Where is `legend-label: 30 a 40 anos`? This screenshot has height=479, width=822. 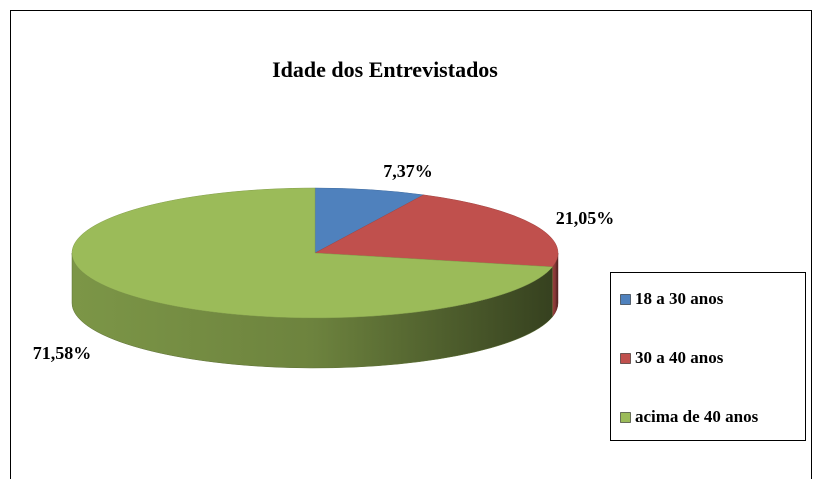 legend-label: 30 a 40 anos is located at coordinates (679, 357).